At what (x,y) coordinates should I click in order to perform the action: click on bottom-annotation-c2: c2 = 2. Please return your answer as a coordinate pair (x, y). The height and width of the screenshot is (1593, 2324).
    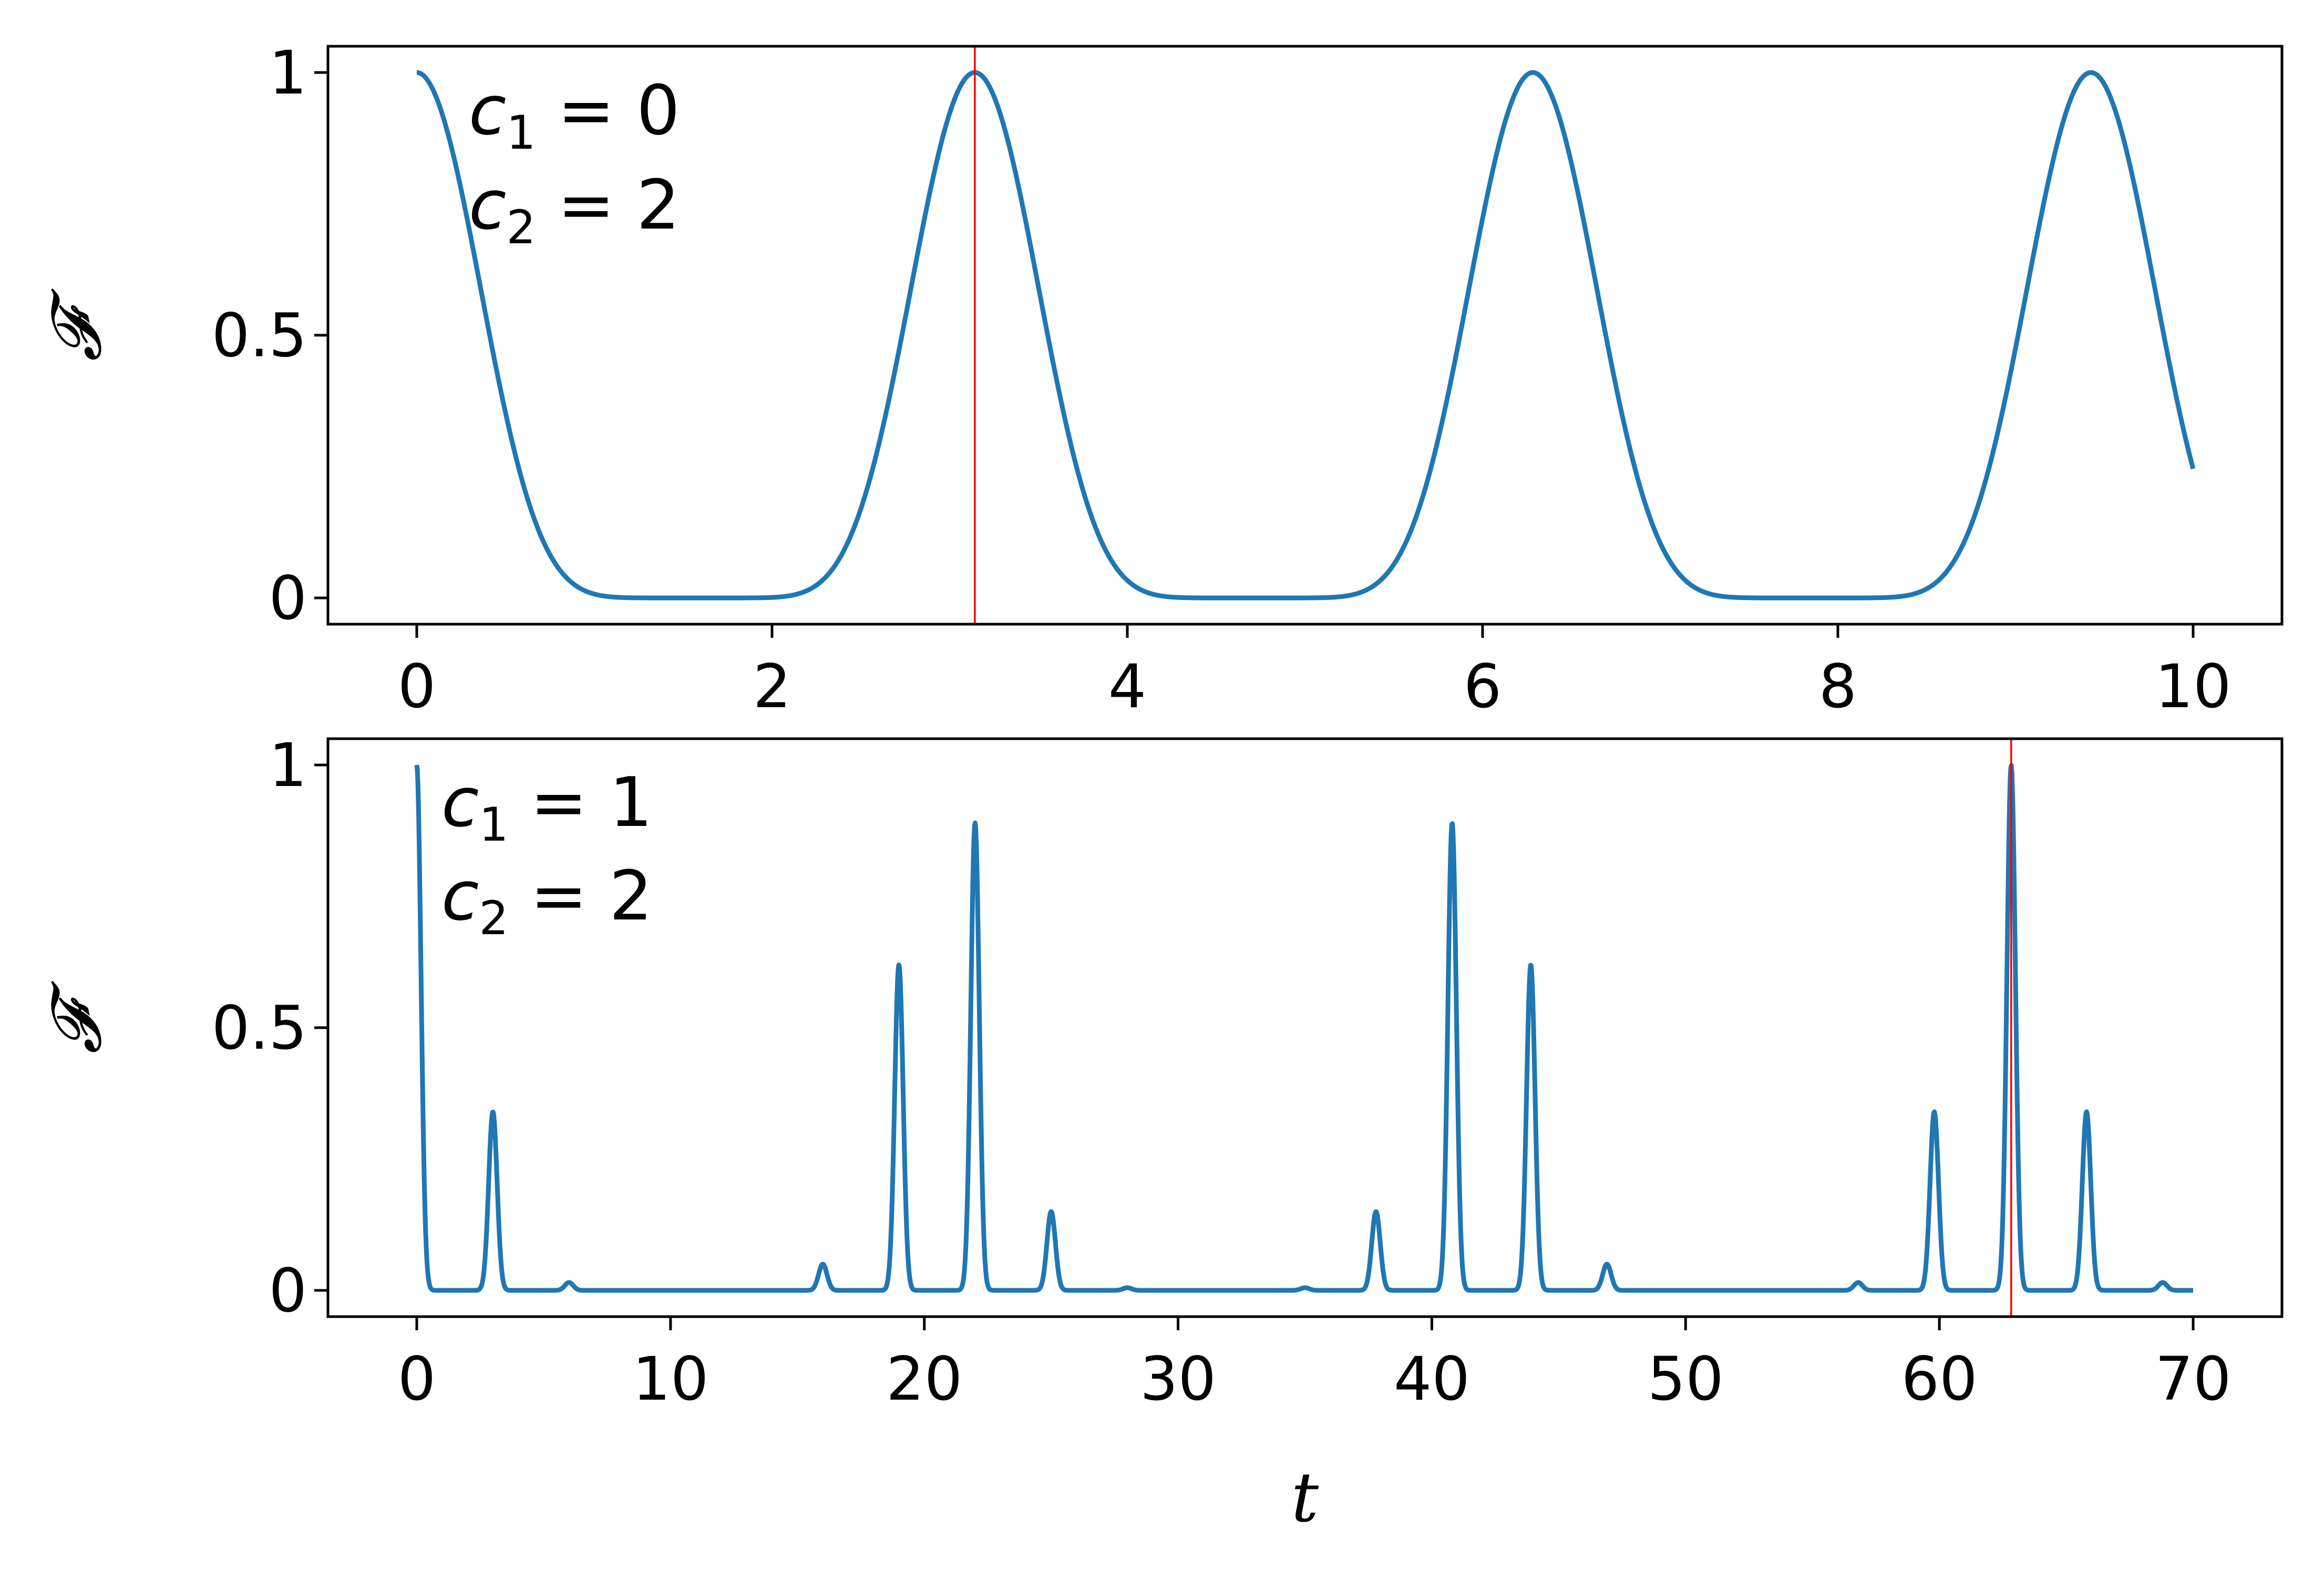
    Looking at the image, I should click on (547, 901).